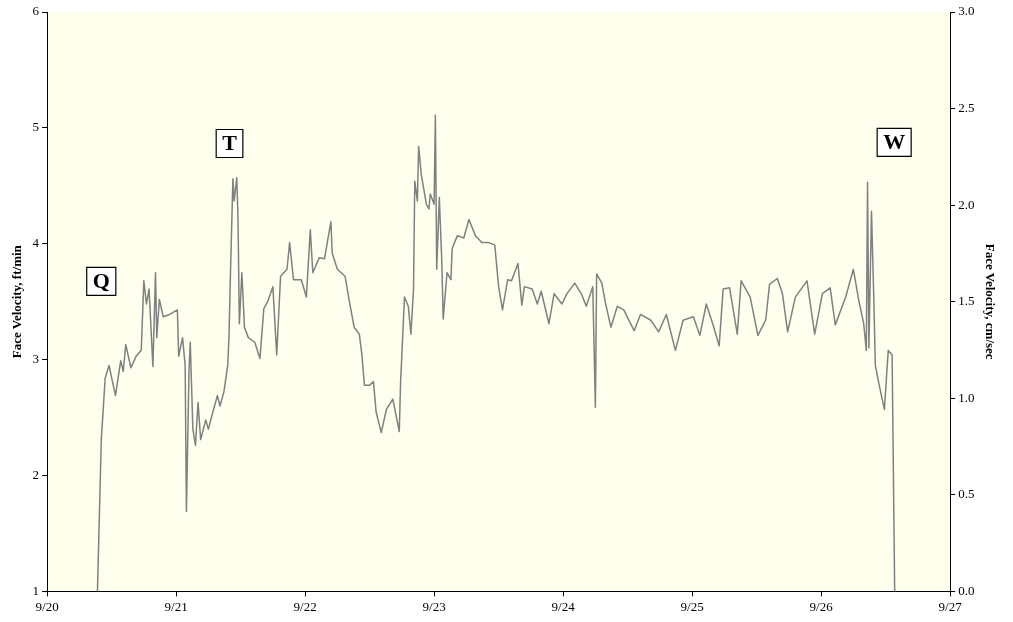 Image resolution: width=1013 pixels, height=622 pixels. Describe the element at coordinates (966, 397) in the screenshot. I see `y2-tick-label: 1.0` at that location.